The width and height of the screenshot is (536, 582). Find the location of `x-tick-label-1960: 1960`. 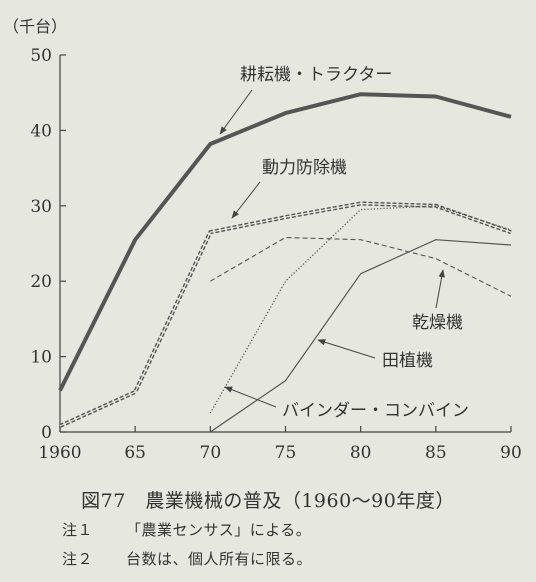

x-tick-label-1960: 1960 is located at coordinates (59, 453).